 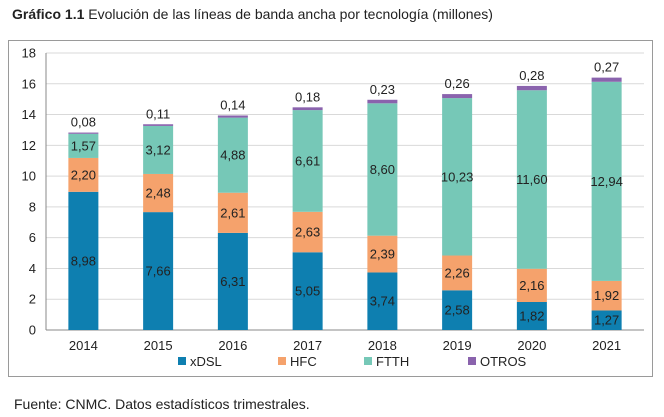 I want to click on bar-otros-2019, so click(x=457, y=96).